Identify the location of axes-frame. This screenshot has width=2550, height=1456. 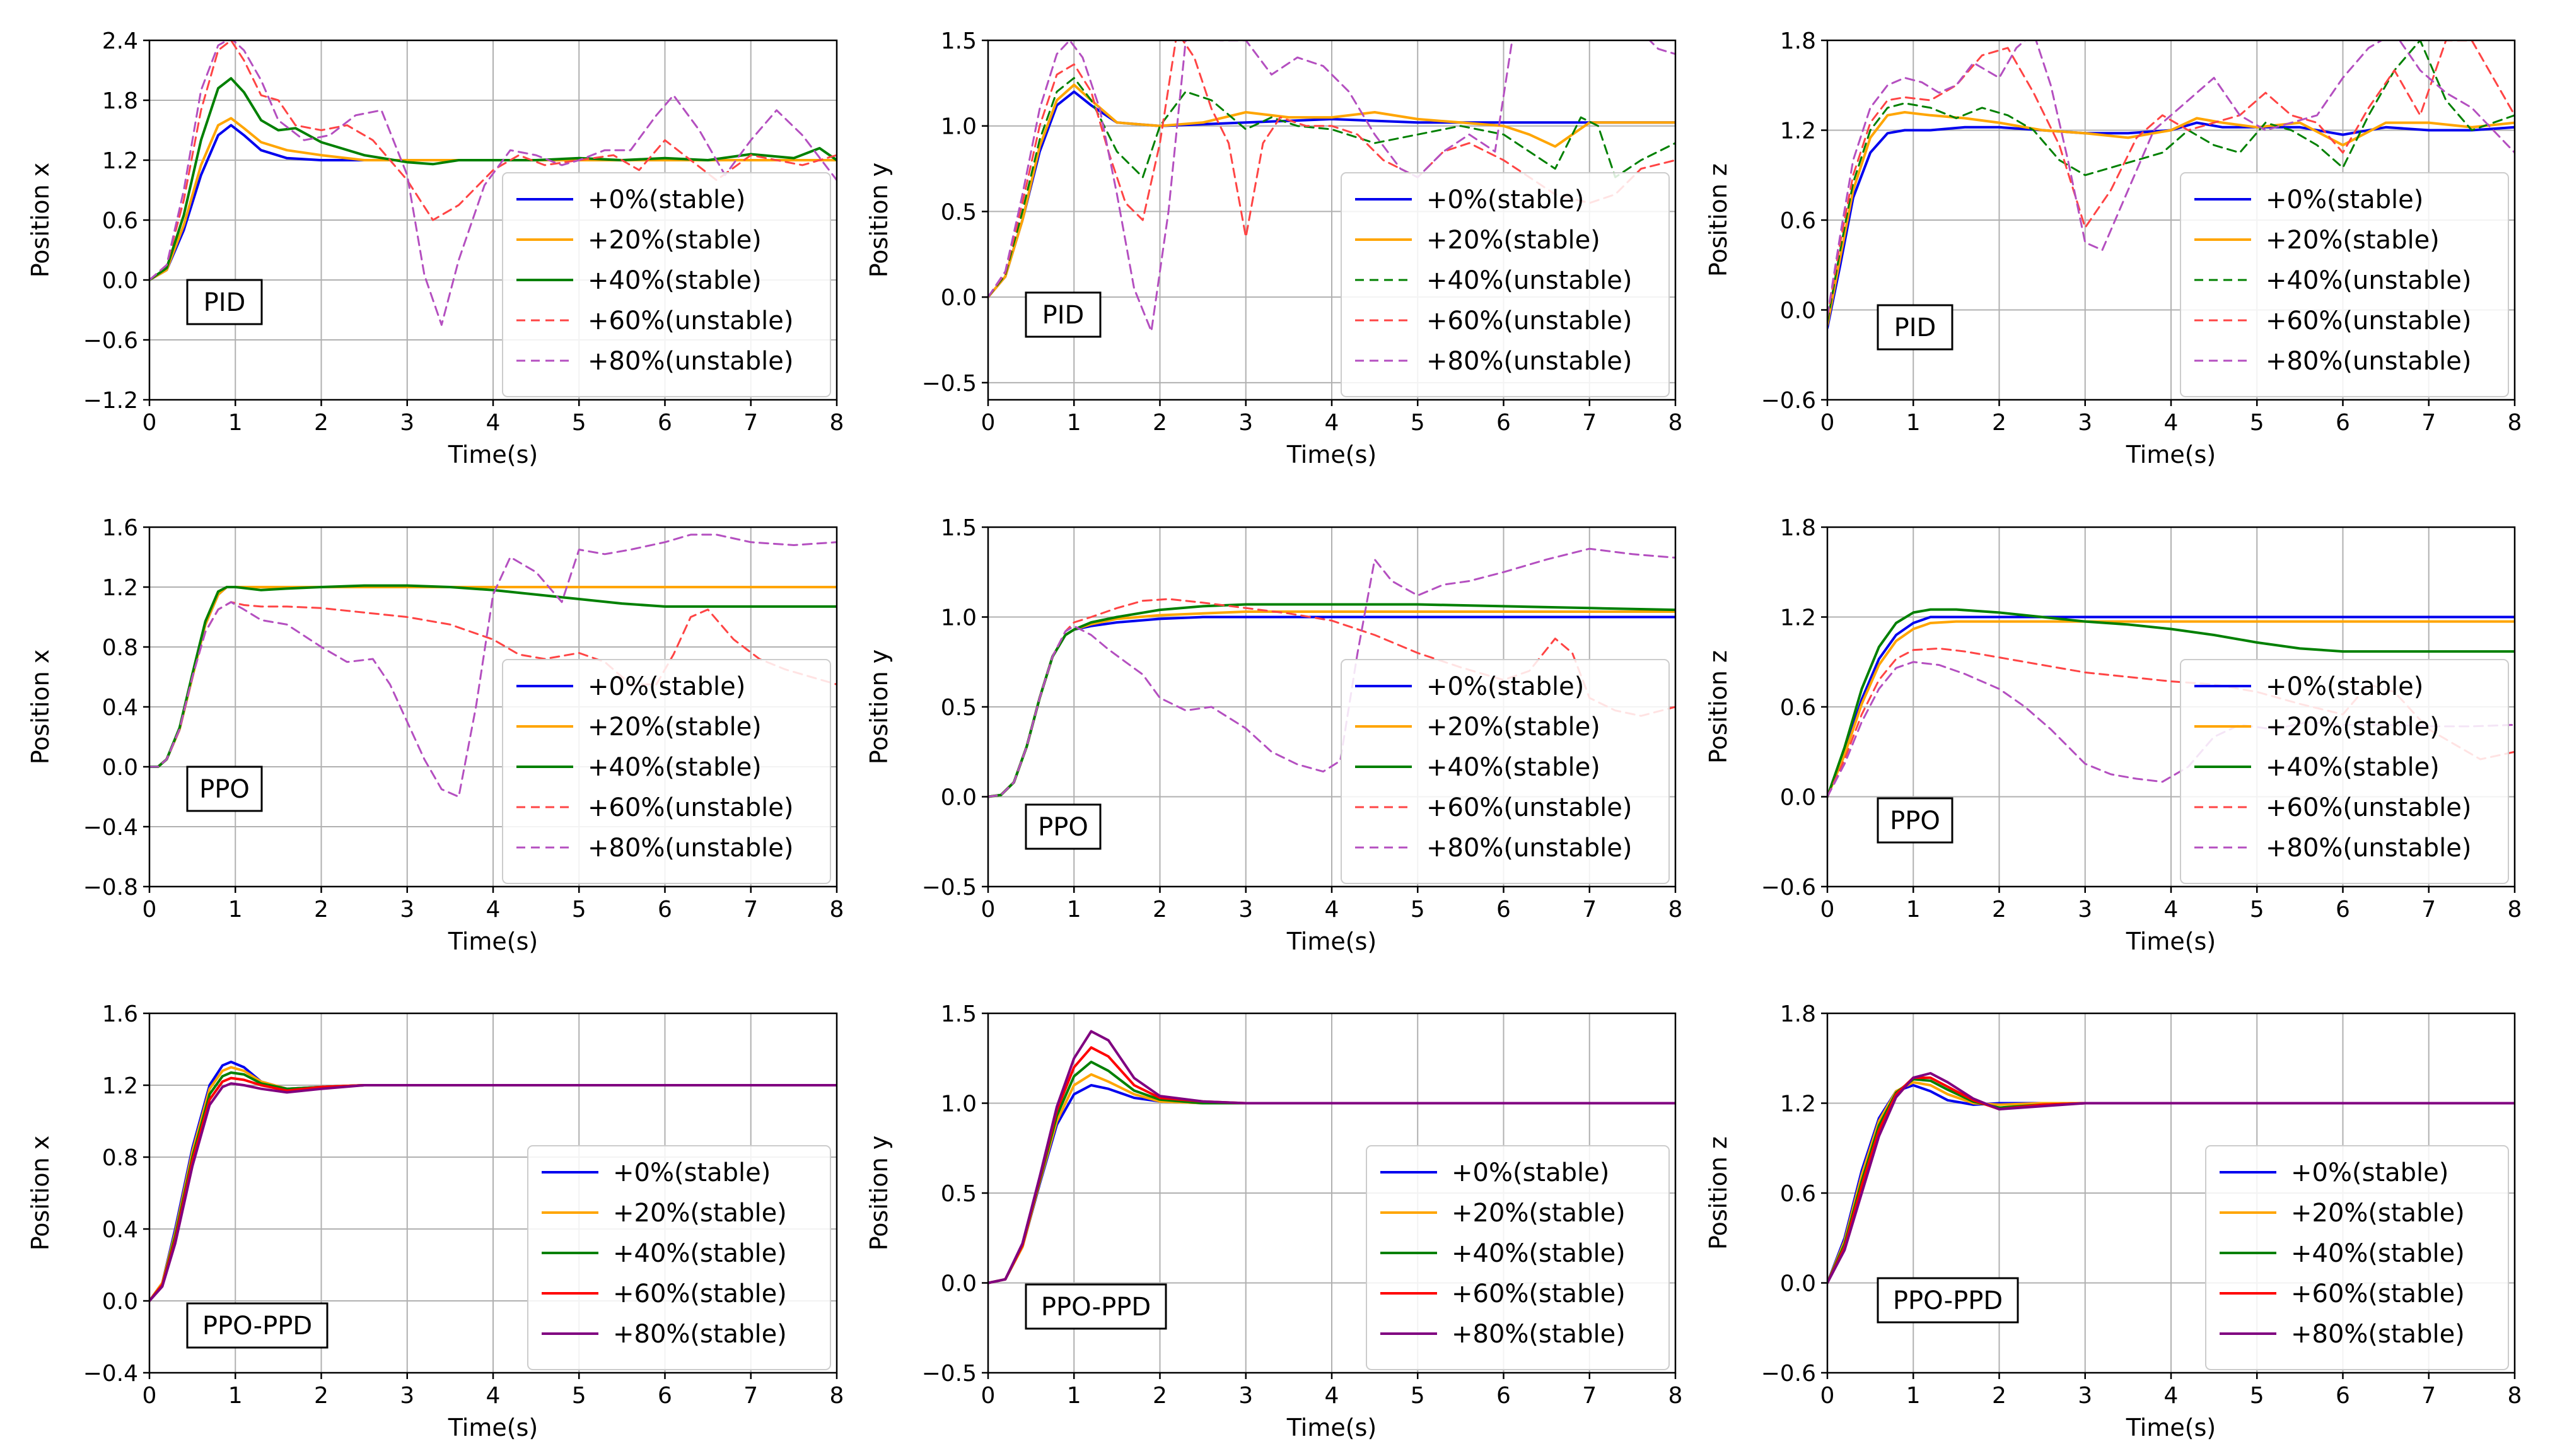
(2171, 707).